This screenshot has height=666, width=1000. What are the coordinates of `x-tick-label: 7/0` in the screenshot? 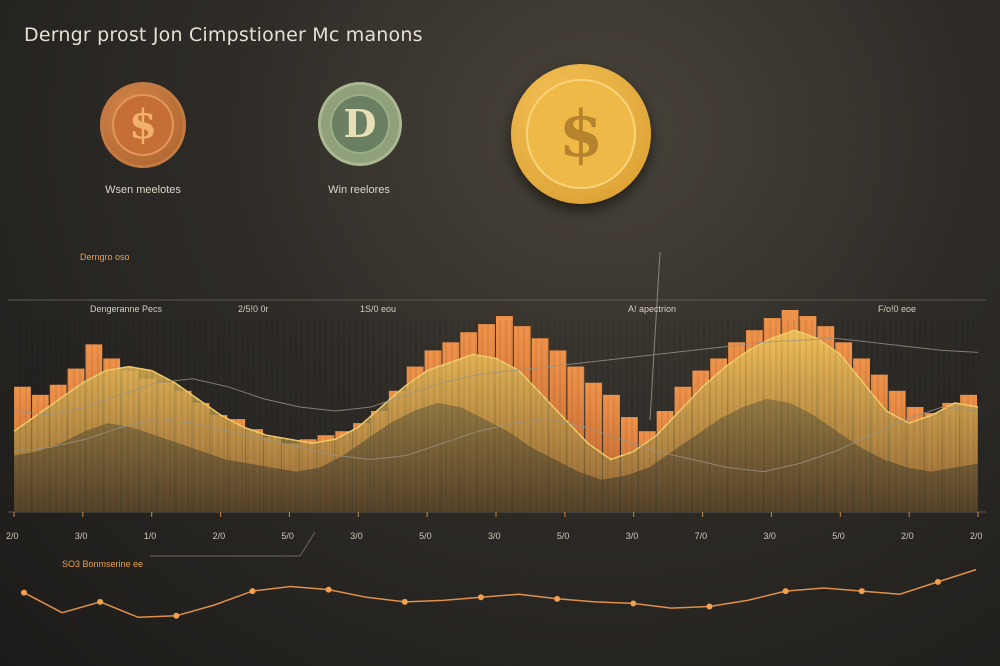 It's located at (701, 536).